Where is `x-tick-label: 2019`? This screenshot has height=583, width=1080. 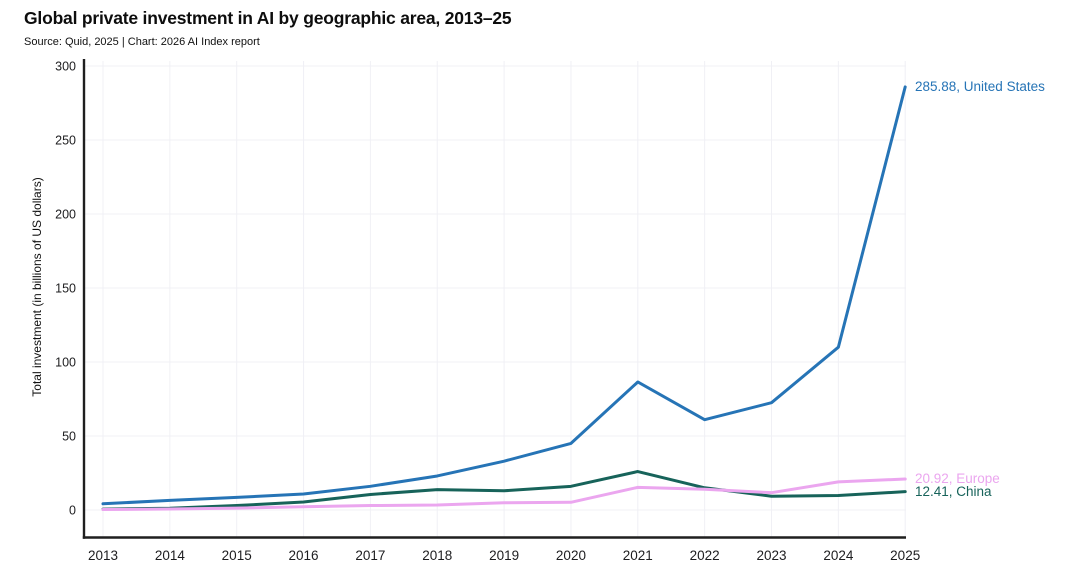
x-tick-label: 2019 is located at coordinates (504, 555).